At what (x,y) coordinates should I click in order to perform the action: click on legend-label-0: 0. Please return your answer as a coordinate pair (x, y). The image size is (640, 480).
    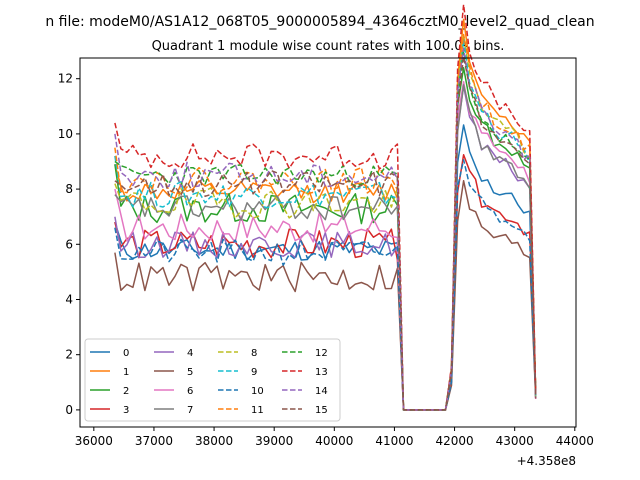
    Looking at the image, I should click on (126, 353).